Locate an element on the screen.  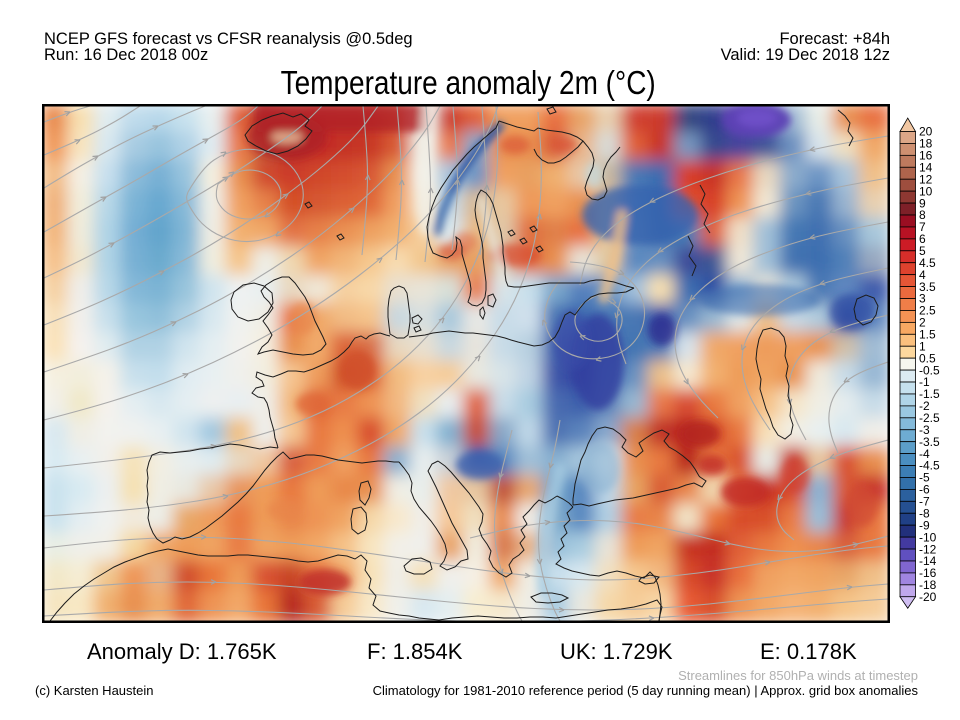
svg-text: 10 is located at coordinates (926, 191).